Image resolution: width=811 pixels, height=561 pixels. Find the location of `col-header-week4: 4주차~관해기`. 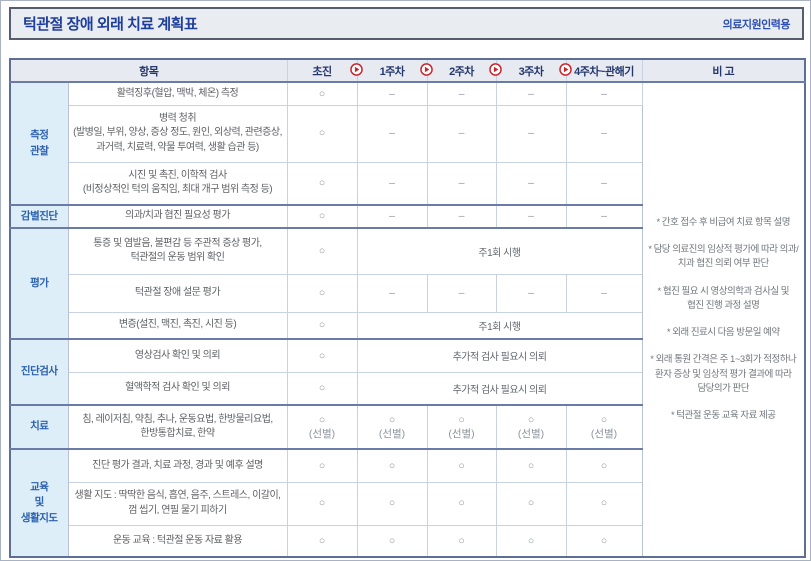

col-header-week4: 4주차~관해기 is located at coordinates (604, 70).